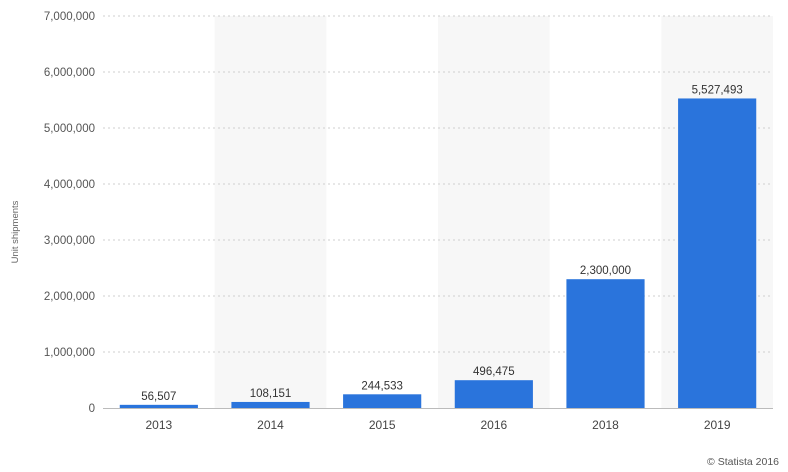 The height and width of the screenshot is (472, 788). I want to click on y-tick-label: 3,000,000, so click(69, 241).